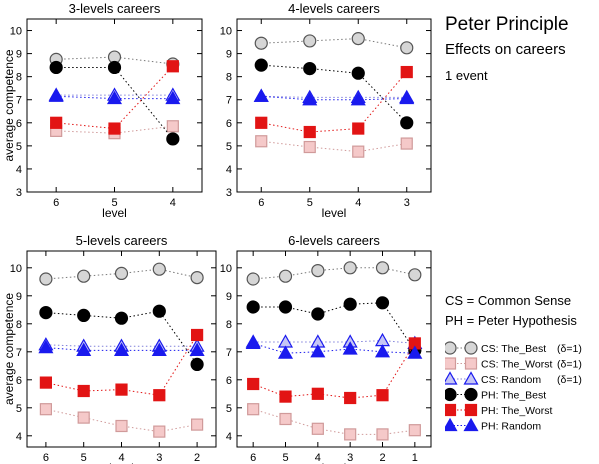  Describe the element at coordinates (407, 203) in the screenshot. I see `x-tick-label: 3` at that location.